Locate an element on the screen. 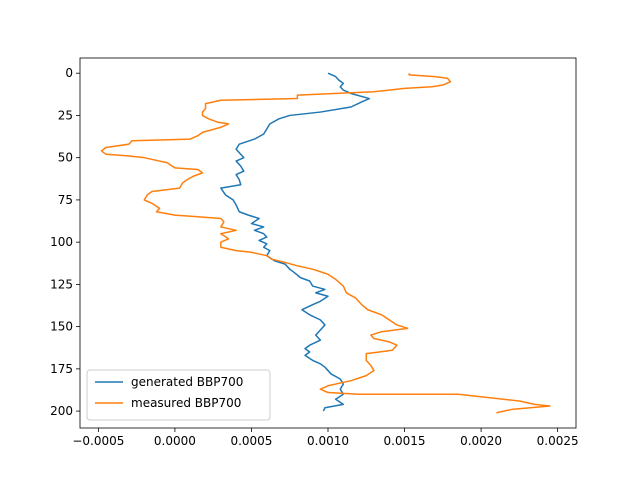 The width and height of the screenshot is (640, 480). legend: generated BBP700 measured BBP700 is located at coordinates (178, 395).